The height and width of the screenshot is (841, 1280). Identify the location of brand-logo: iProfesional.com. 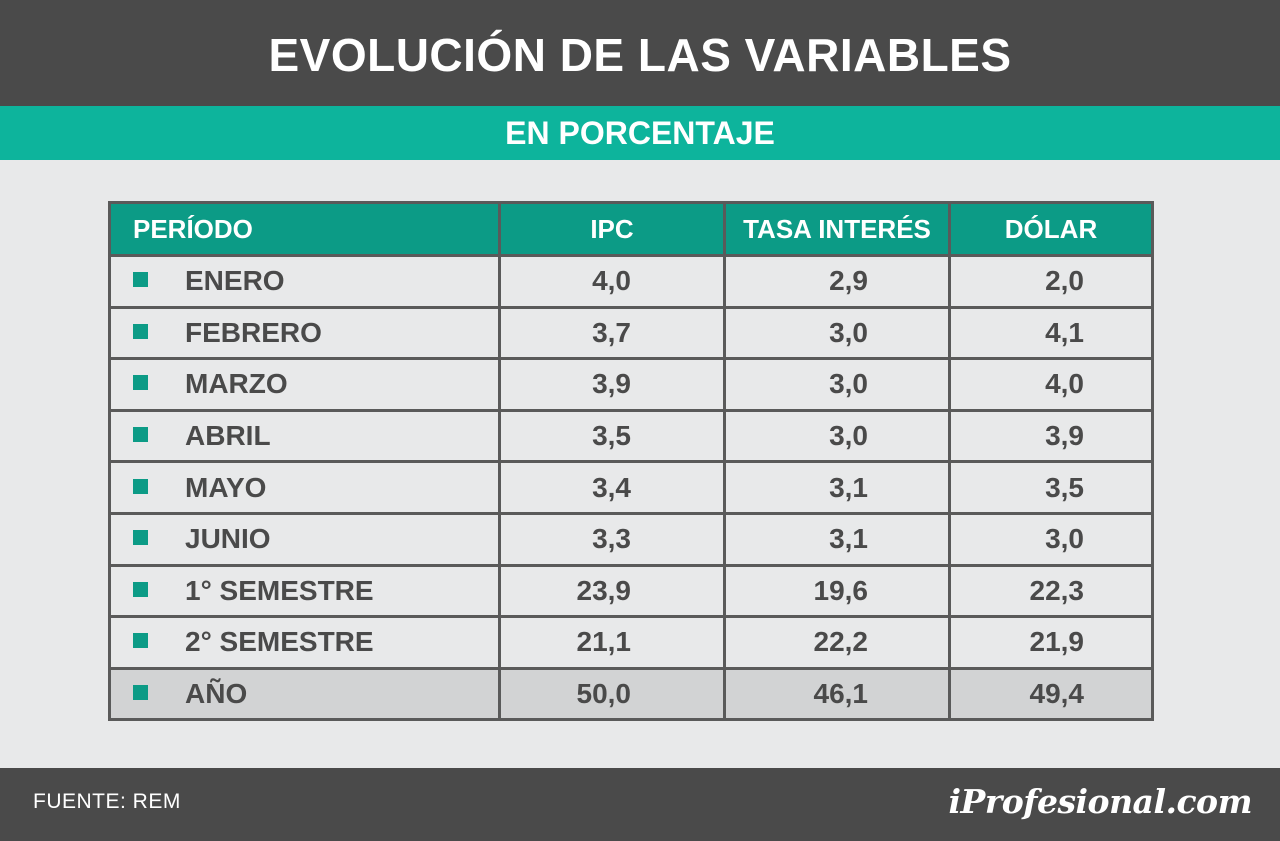
(1100, 801).